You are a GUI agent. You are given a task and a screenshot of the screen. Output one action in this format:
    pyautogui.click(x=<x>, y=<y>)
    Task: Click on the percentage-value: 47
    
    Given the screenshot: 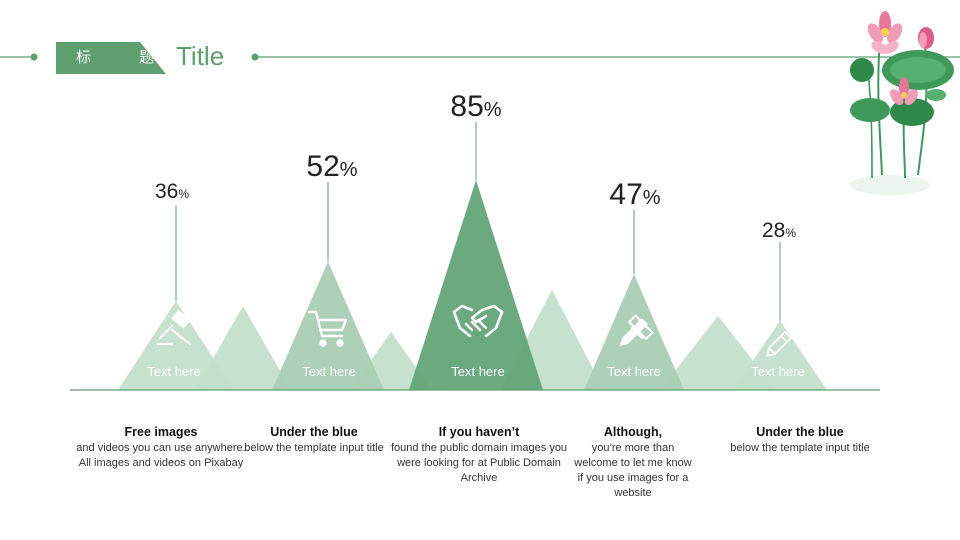 What is the action you would take?
    pyautogui.click(x=626, y=194)
    